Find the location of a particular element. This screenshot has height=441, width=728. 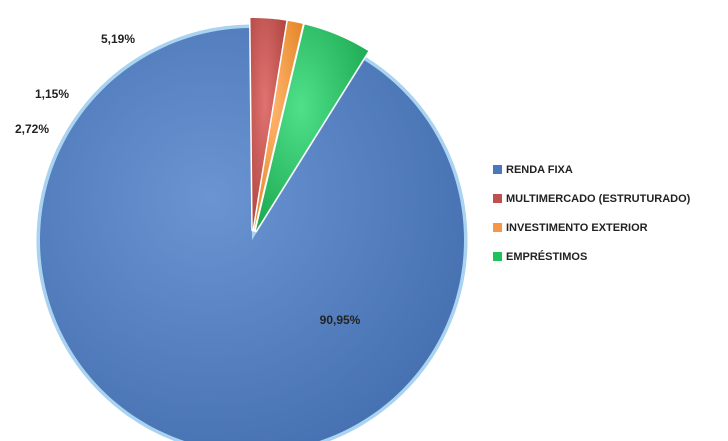

pie-slice-emprestimos is located at coordinates (312, 127).